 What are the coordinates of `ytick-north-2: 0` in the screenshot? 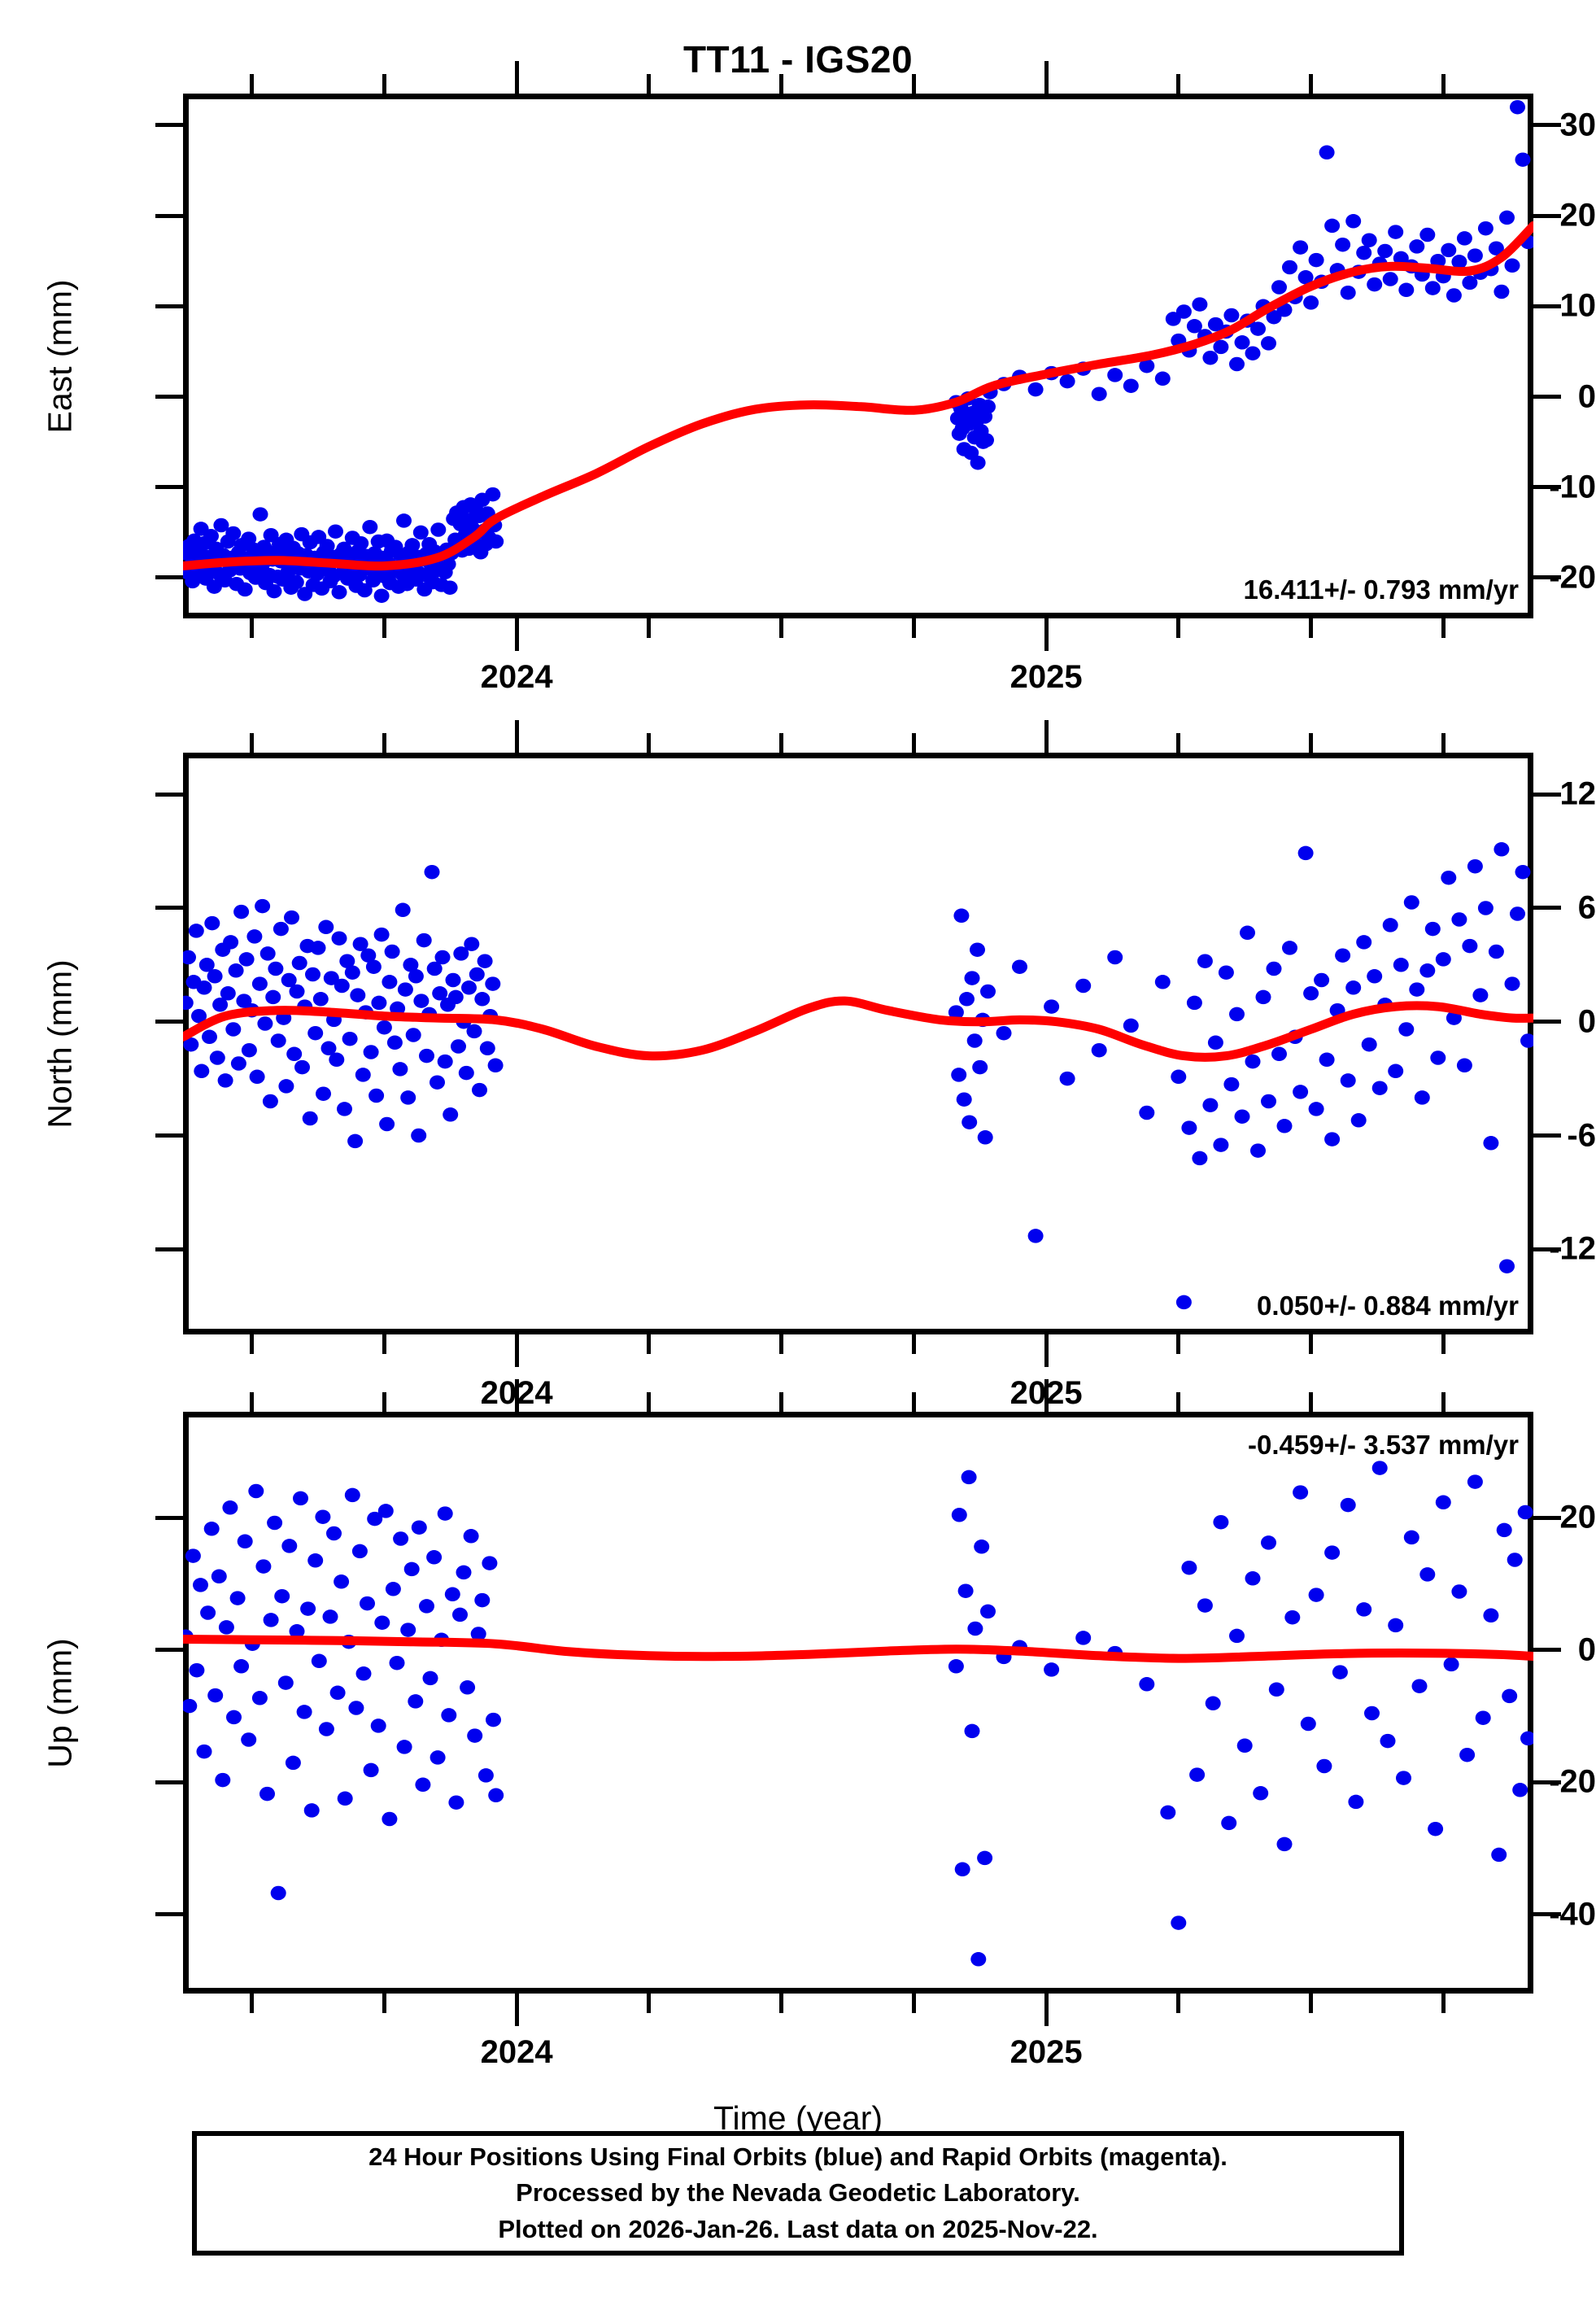 It's located at (1586, 1022).